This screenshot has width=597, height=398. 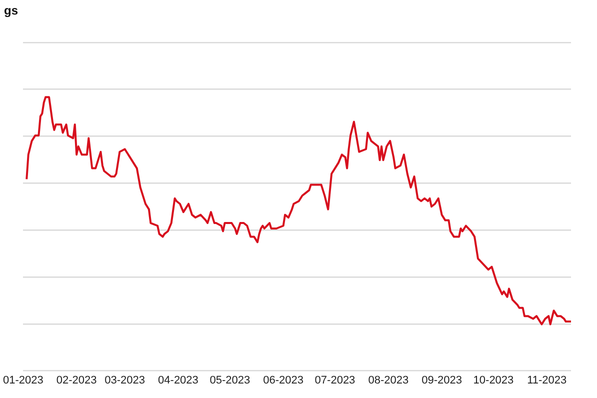 I want to click on chart-title: gs, so click(x=11, y=11).